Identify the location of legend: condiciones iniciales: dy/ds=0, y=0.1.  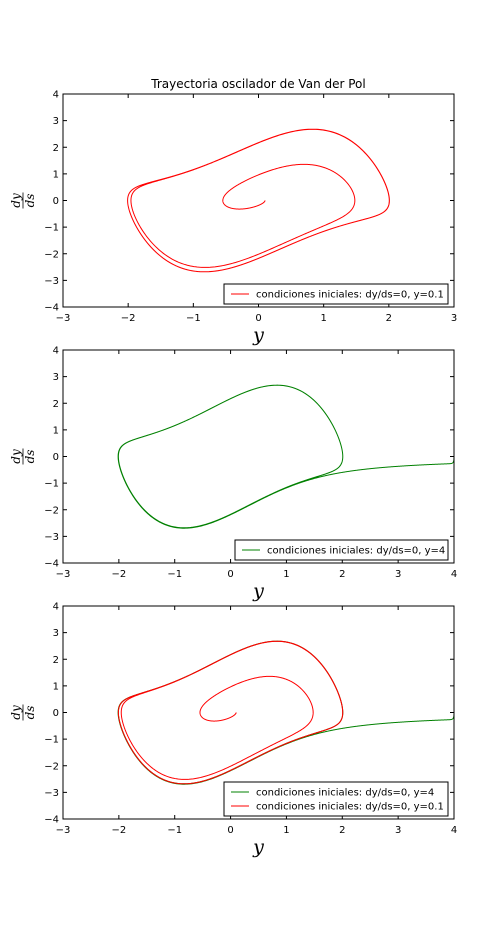
(336, 294).